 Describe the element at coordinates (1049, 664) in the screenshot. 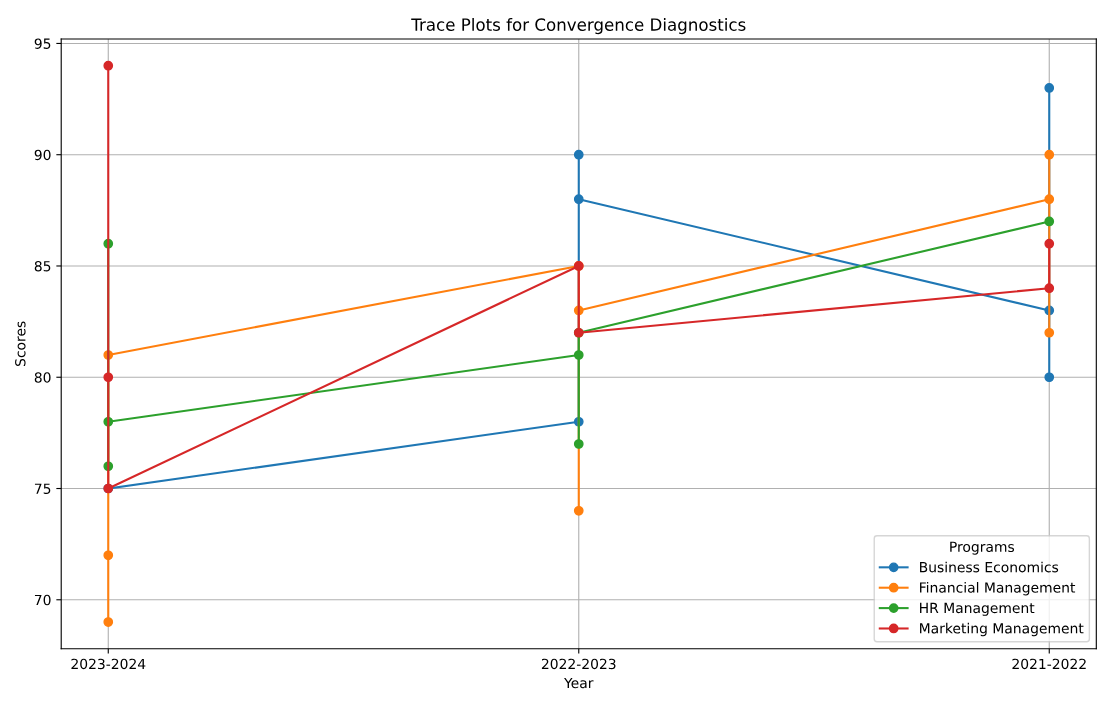

I see `x-tick-label: 2021-2022` at that location.